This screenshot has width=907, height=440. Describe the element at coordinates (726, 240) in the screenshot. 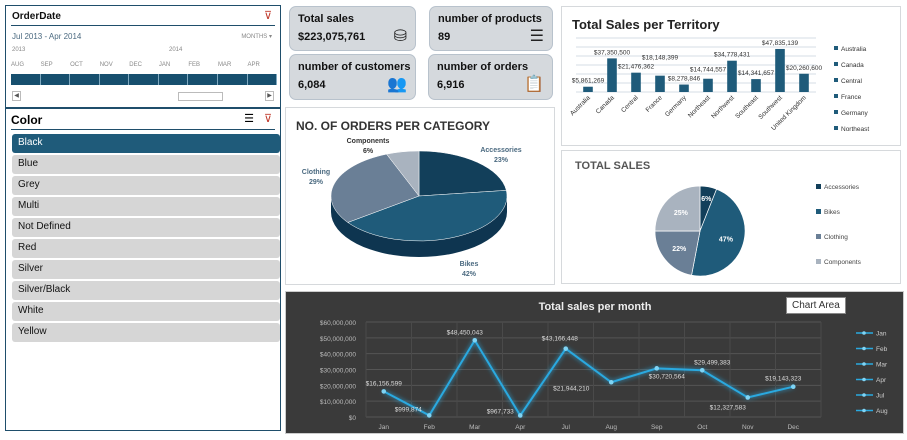

I see `pie-percent-label: 47%` at that location.